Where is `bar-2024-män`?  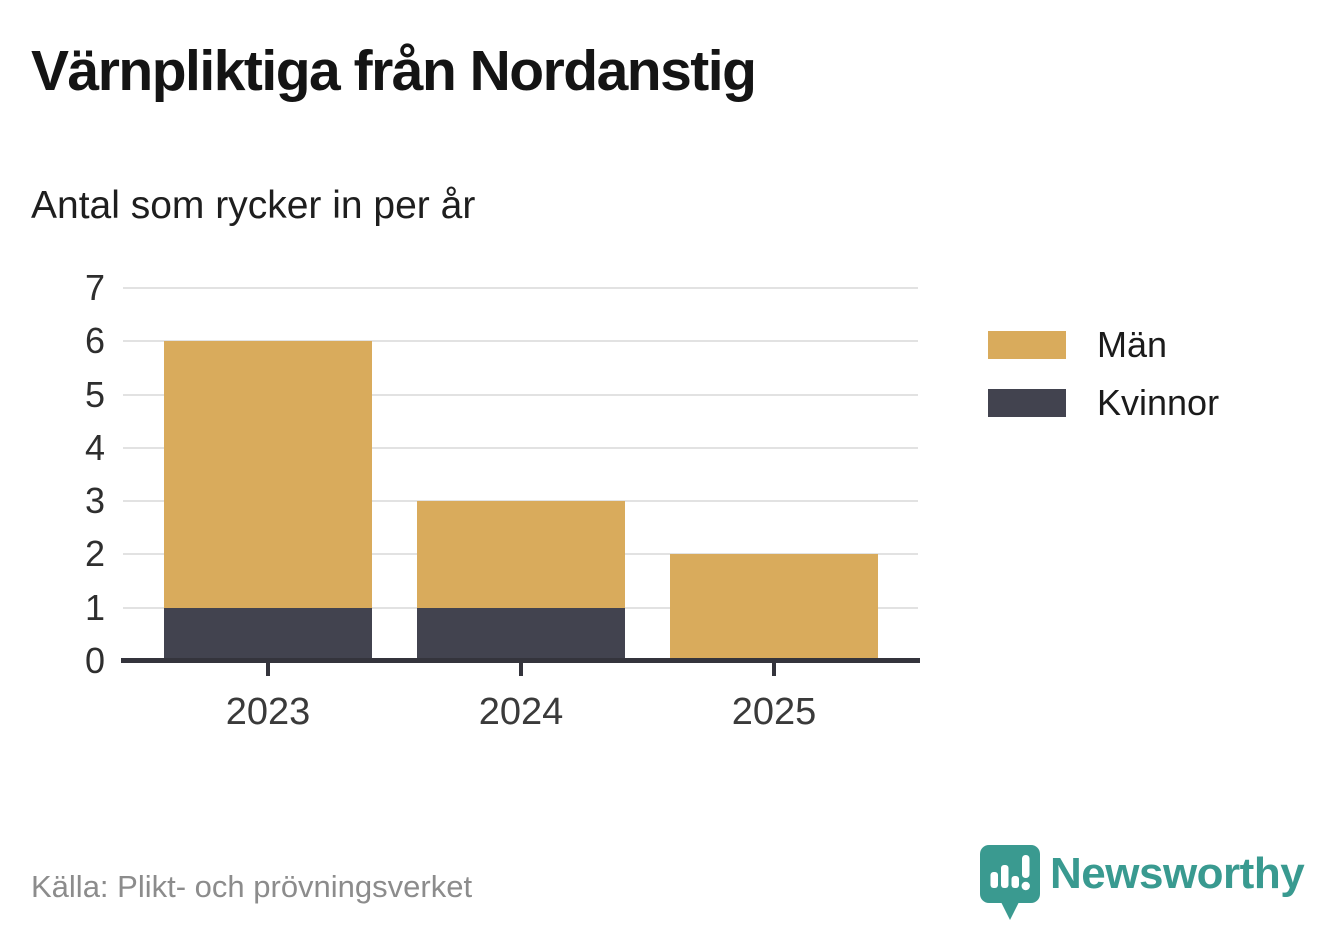
bar-2024-män is located at coordinates (521, 554).